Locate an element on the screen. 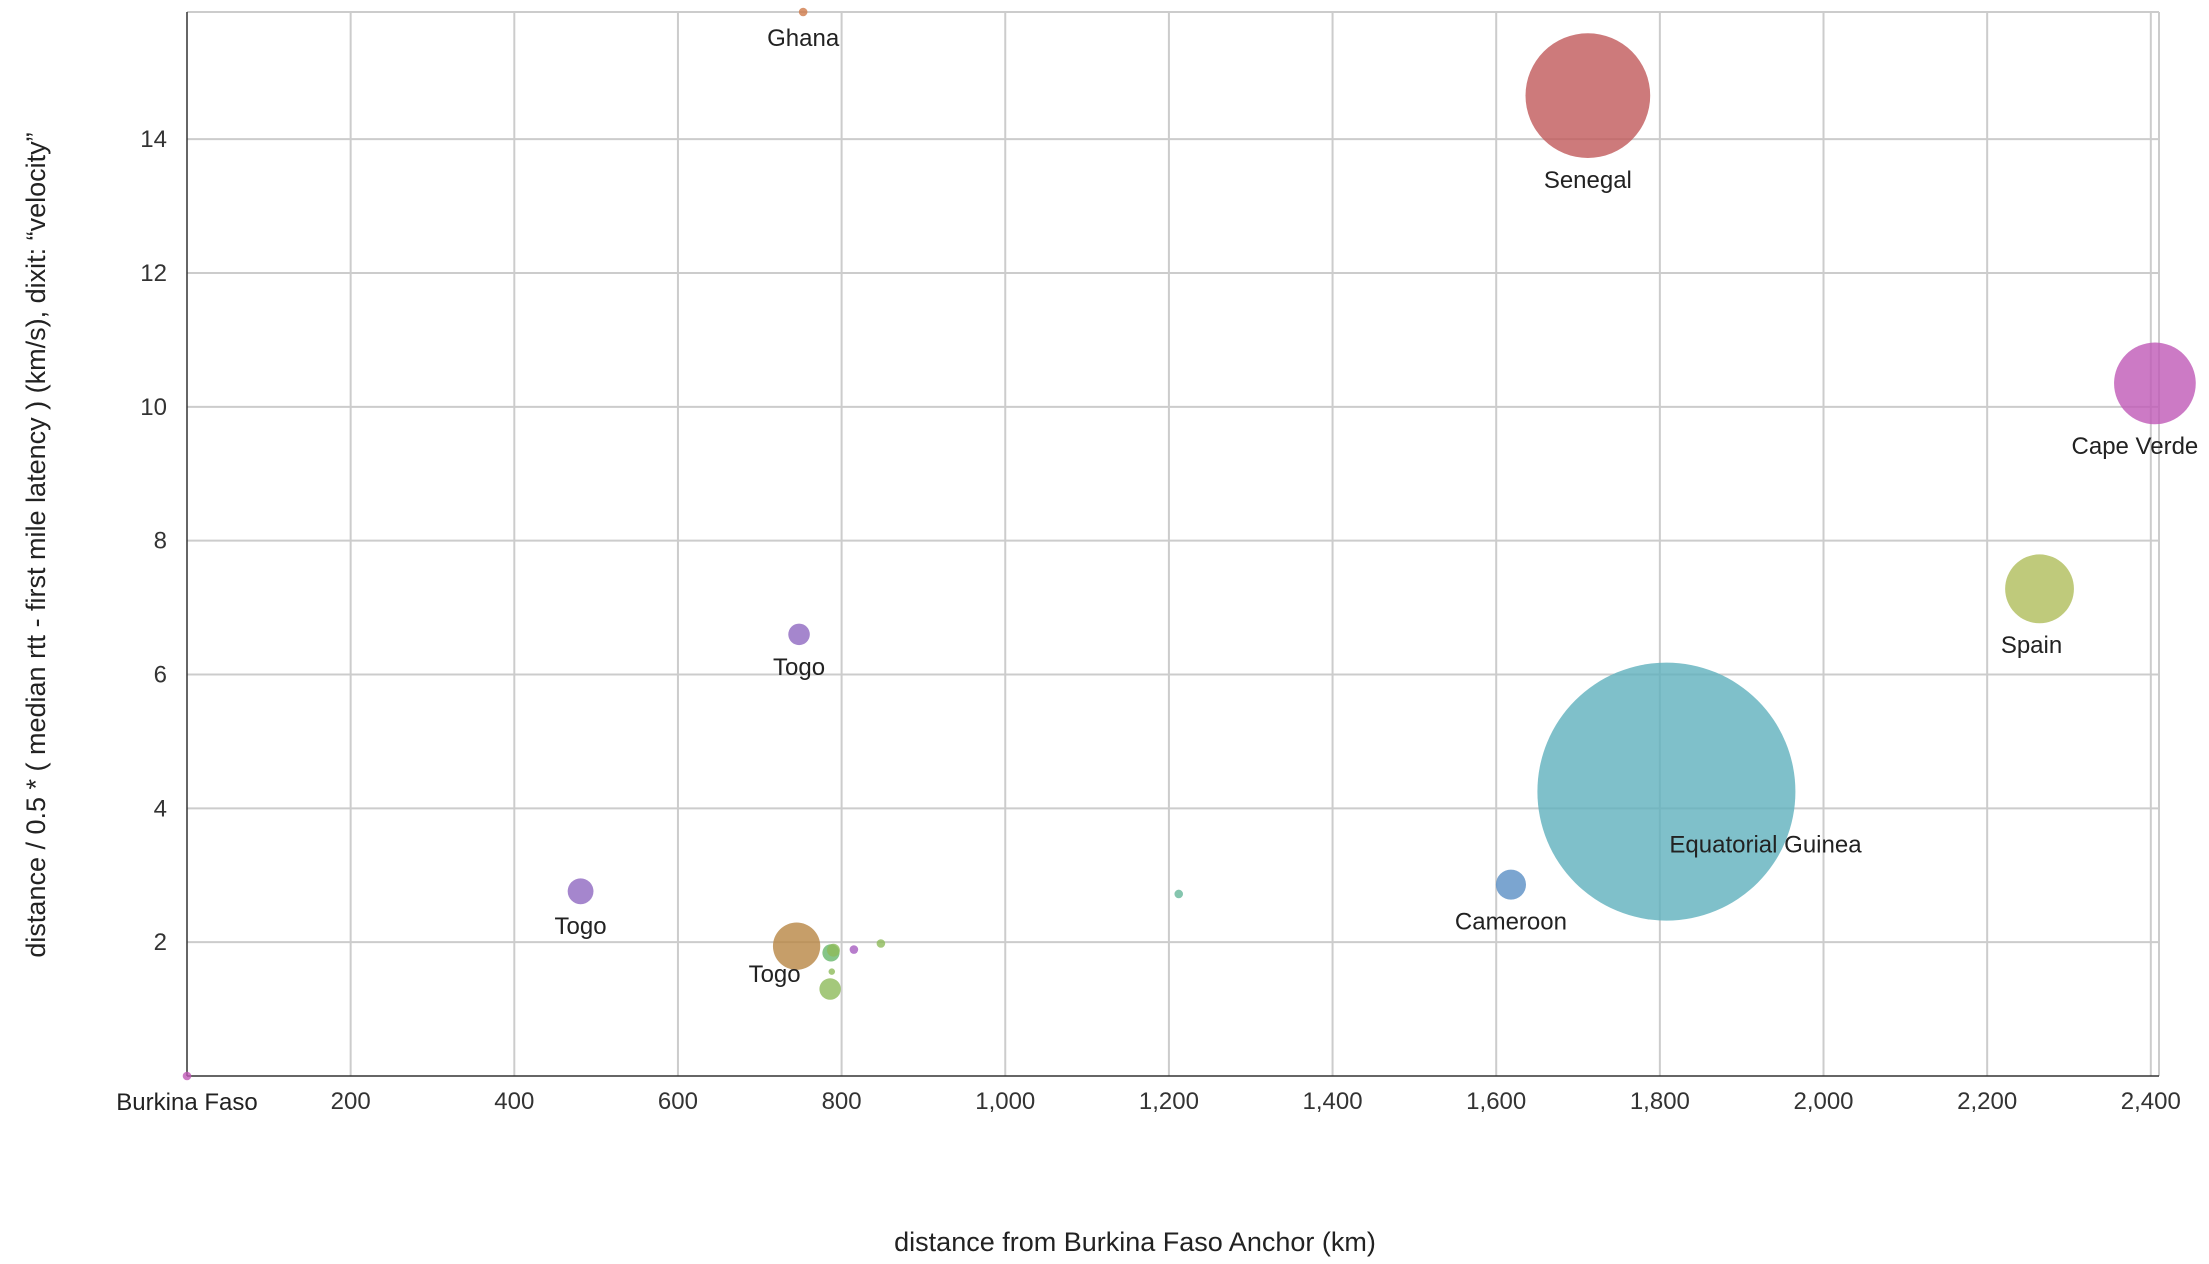  point-label: Equatorial Guinea is located at coordinates (1765, 845).